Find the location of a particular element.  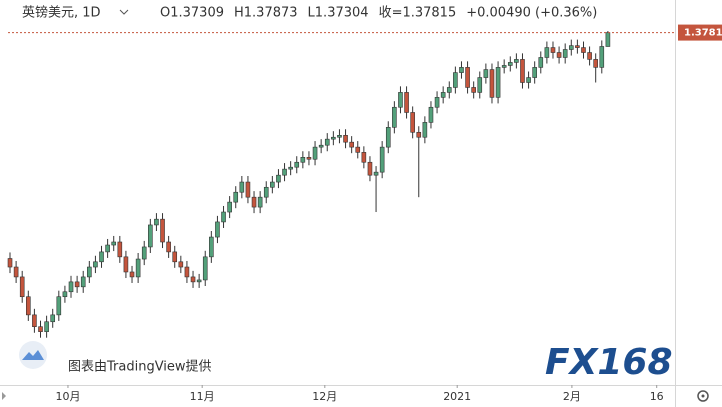

last-price-label: 1.37815 is located at coordinates (703, 33).